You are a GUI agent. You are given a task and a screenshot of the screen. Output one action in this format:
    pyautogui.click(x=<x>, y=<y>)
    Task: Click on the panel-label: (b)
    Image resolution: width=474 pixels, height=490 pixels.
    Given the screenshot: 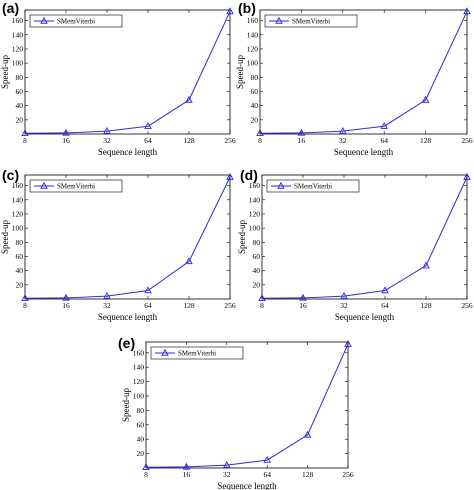 What is the action you would take?
    pyautogui.click(x=247, y=8)
    